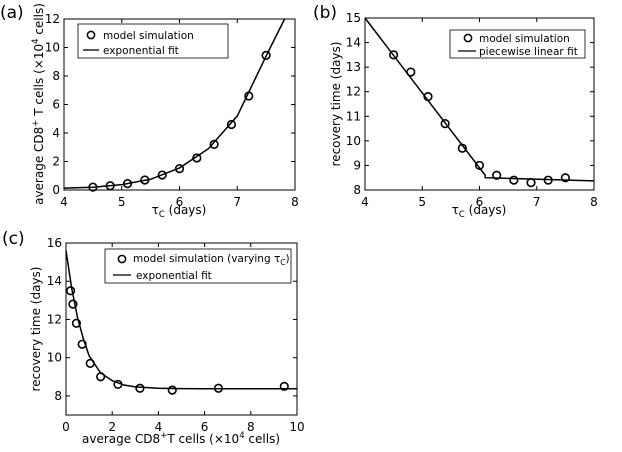 The image size is (622, 452). I want to click on y-tick-label: 16, so click(54, 243).